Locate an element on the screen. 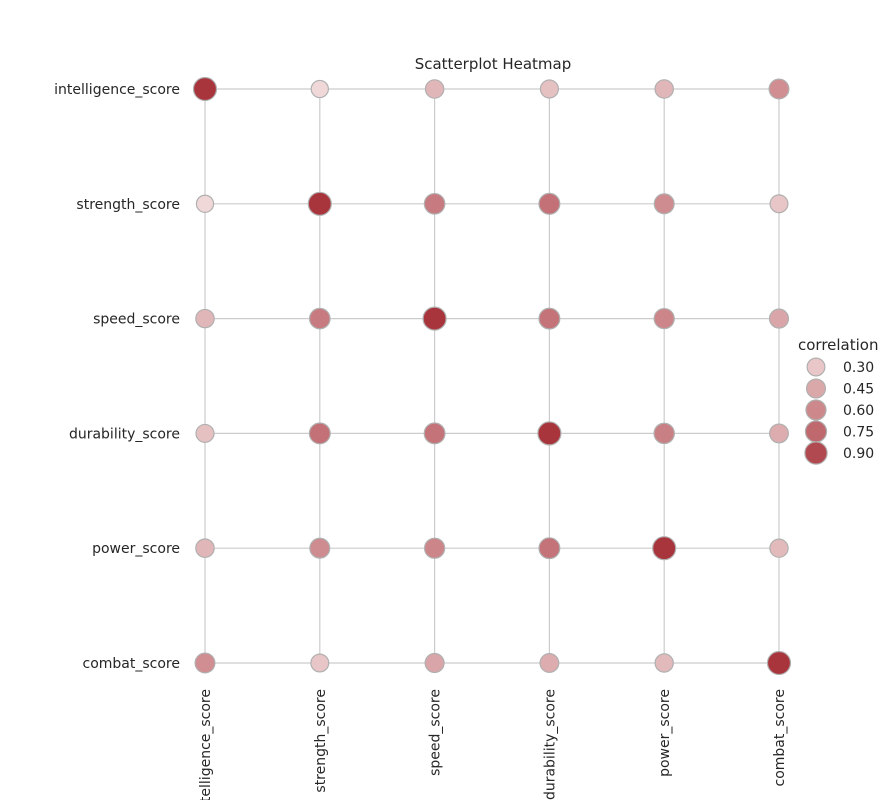 Image resolution: width=889 pixels, height=800 pixels. chart-title: Scatterplot Heatmap is located at coordinates (493, 64).